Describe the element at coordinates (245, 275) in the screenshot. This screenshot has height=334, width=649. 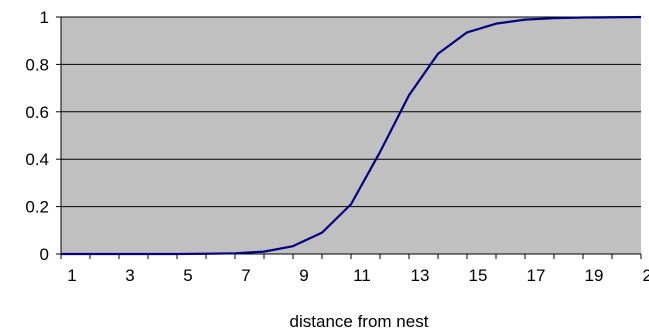
I see `x-tick-label: 7` at that location.